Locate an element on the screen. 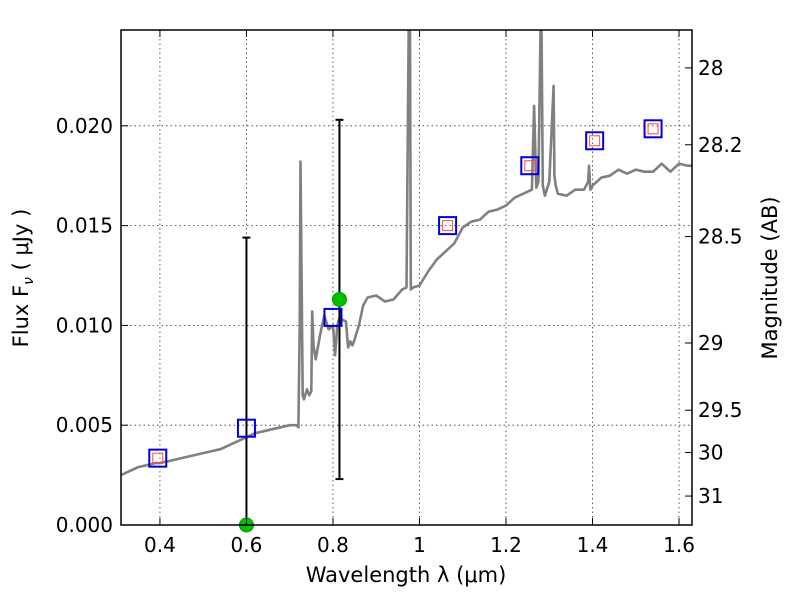 This screenshot has width=800, height=600. y-tick-label: 0.000 is located at coordinates (84, 525).